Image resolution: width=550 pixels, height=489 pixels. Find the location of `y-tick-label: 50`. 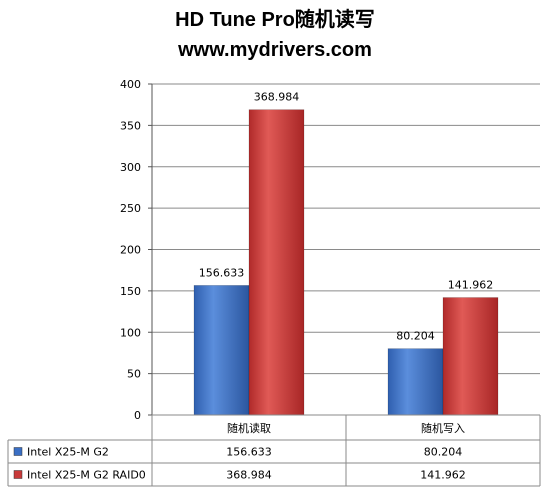

y-tick-label: 50 is located at coordinates (134, 374).